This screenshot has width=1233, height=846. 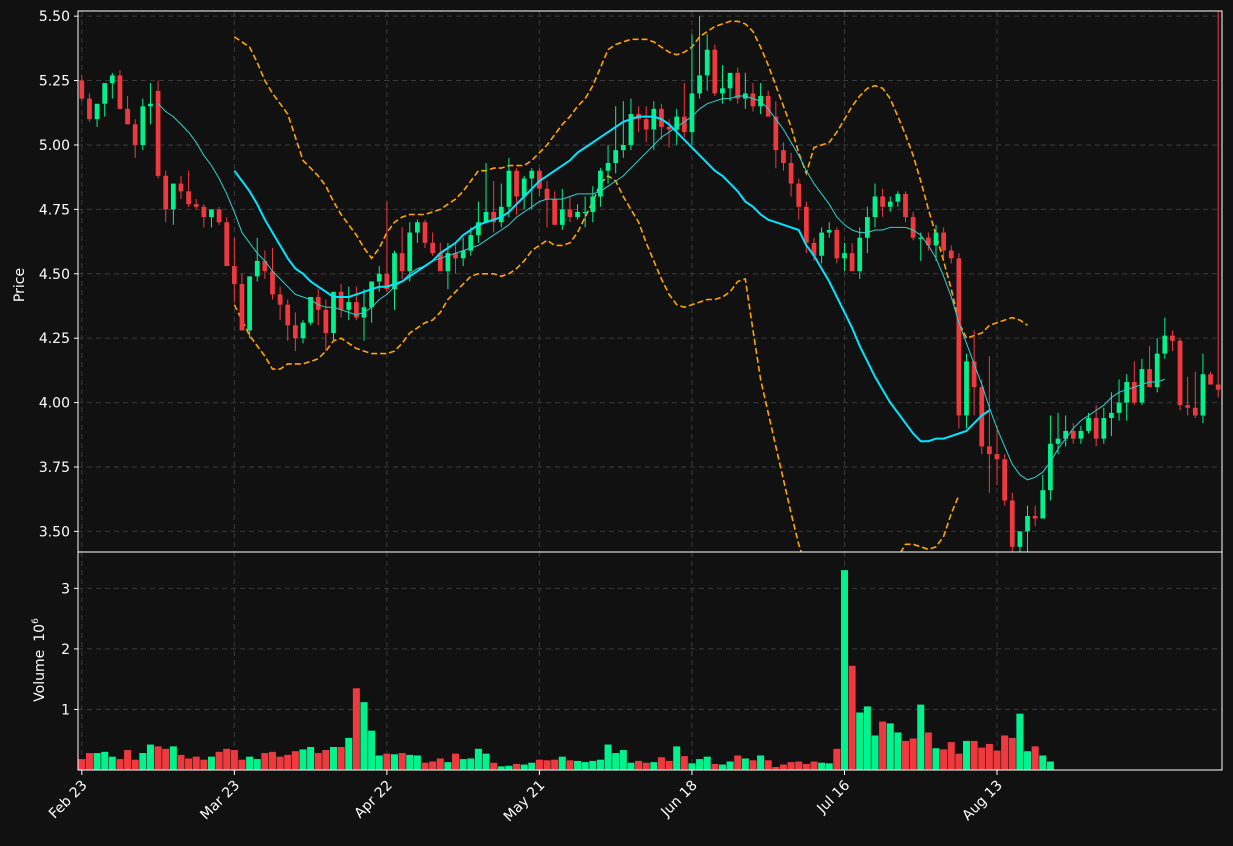 What do you see at coordinates (54, 146) in the screenshot?
I see `price-tick-label: 5.00` at bounding box center [54, 146].